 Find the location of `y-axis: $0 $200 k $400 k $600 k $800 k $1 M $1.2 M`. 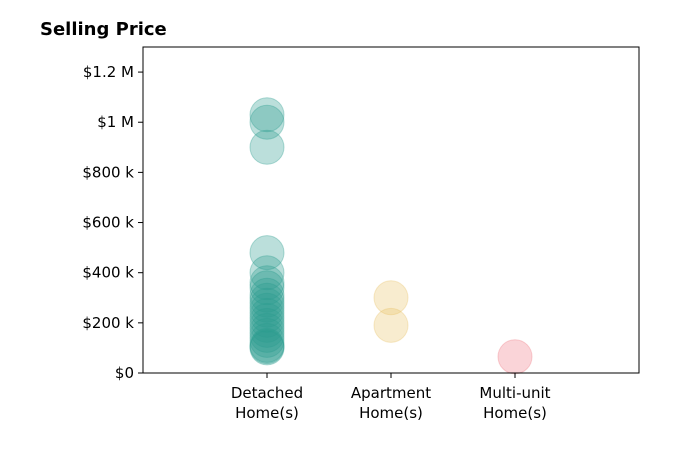

y-axis: $0 $200 k $400 k $600 k $800 k $1 M $1.2 M is located at coordinates (112, 222).